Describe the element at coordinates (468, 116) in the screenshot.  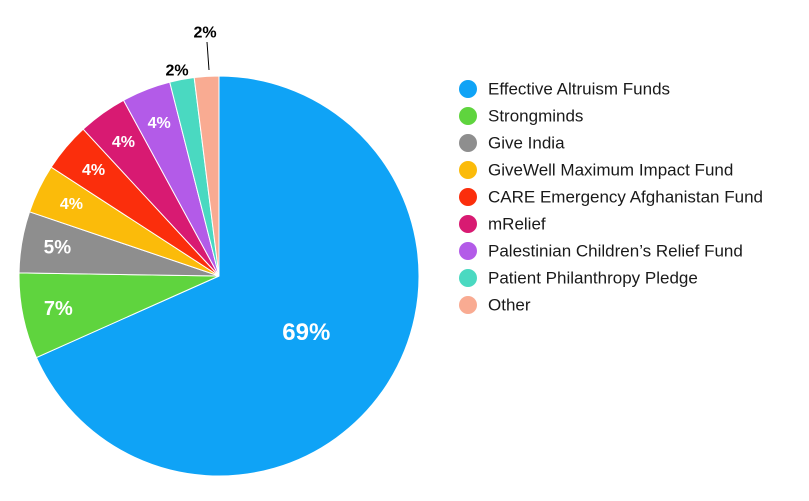
I see `legend-marker-strongminds` at that location.